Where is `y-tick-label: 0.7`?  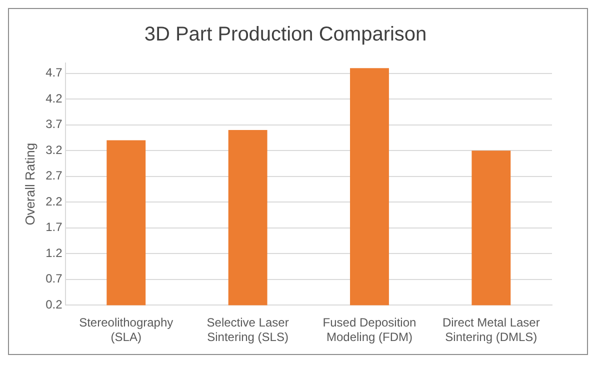
y-tick-label: 0.7 is located at coordinates (54, 279).